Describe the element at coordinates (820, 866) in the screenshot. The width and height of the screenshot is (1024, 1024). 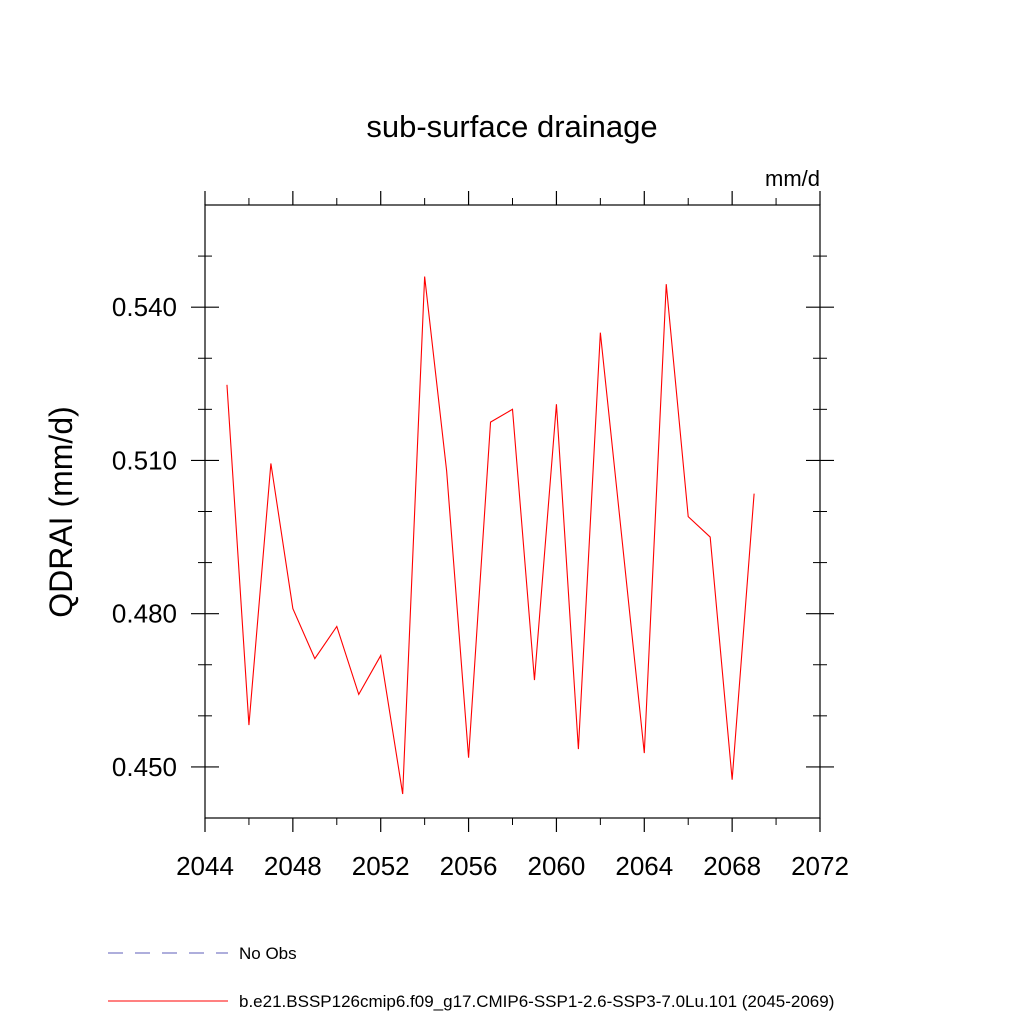
I see `x-tick-label: 2072` at that location.